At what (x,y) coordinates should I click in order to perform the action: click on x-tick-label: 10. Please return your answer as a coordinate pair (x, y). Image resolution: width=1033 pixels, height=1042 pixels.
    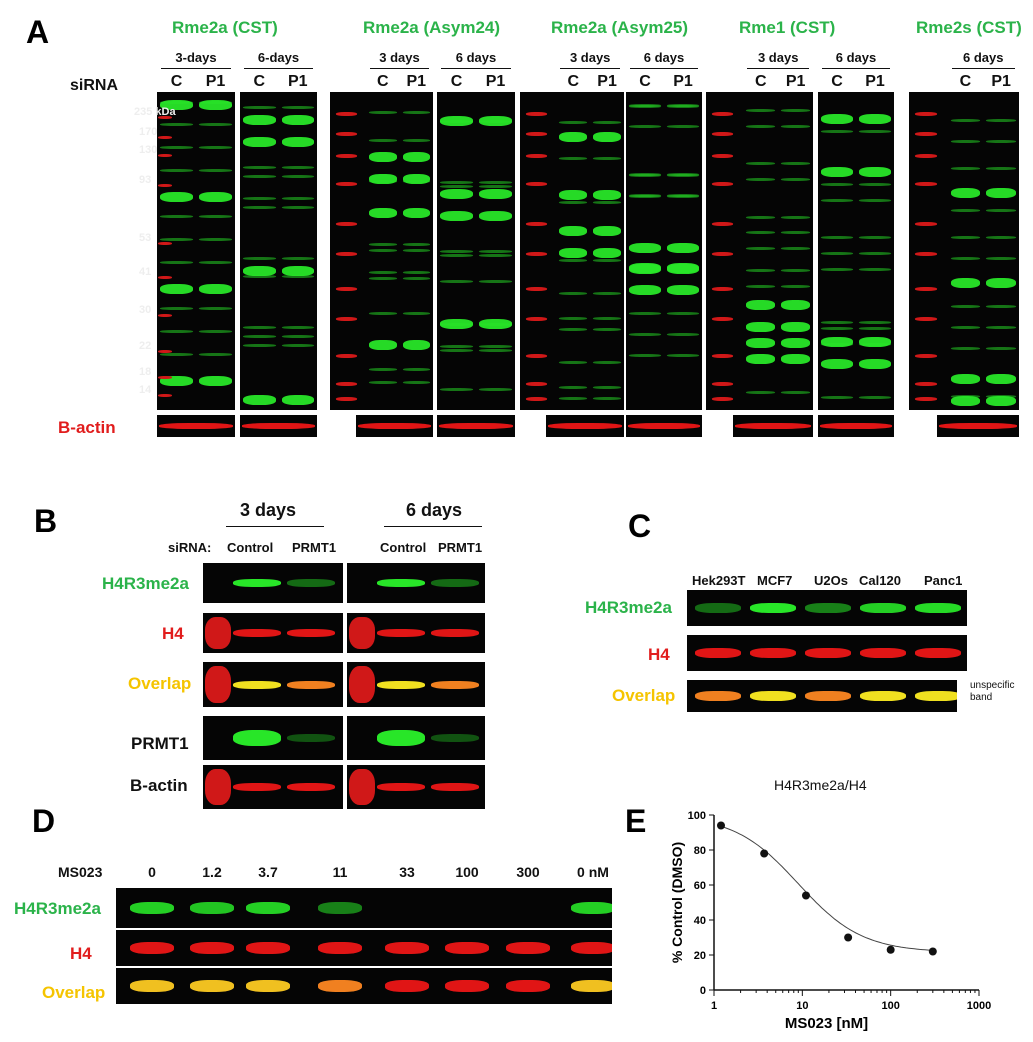
    Looking at the image, I should click on (802, 1006).